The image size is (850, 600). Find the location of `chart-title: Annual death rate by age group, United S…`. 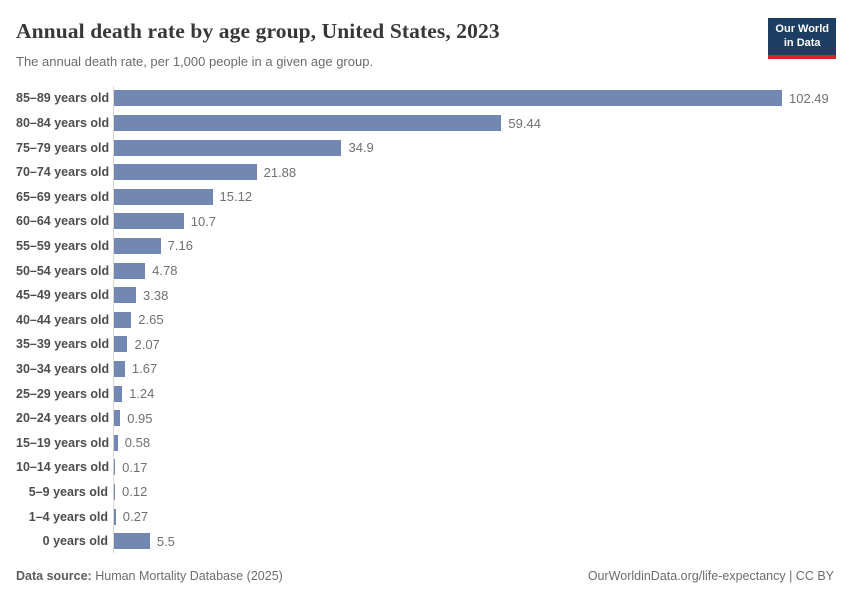

chart-title: Annual death rate by age group, United S… is located at coordinates (258, 31).